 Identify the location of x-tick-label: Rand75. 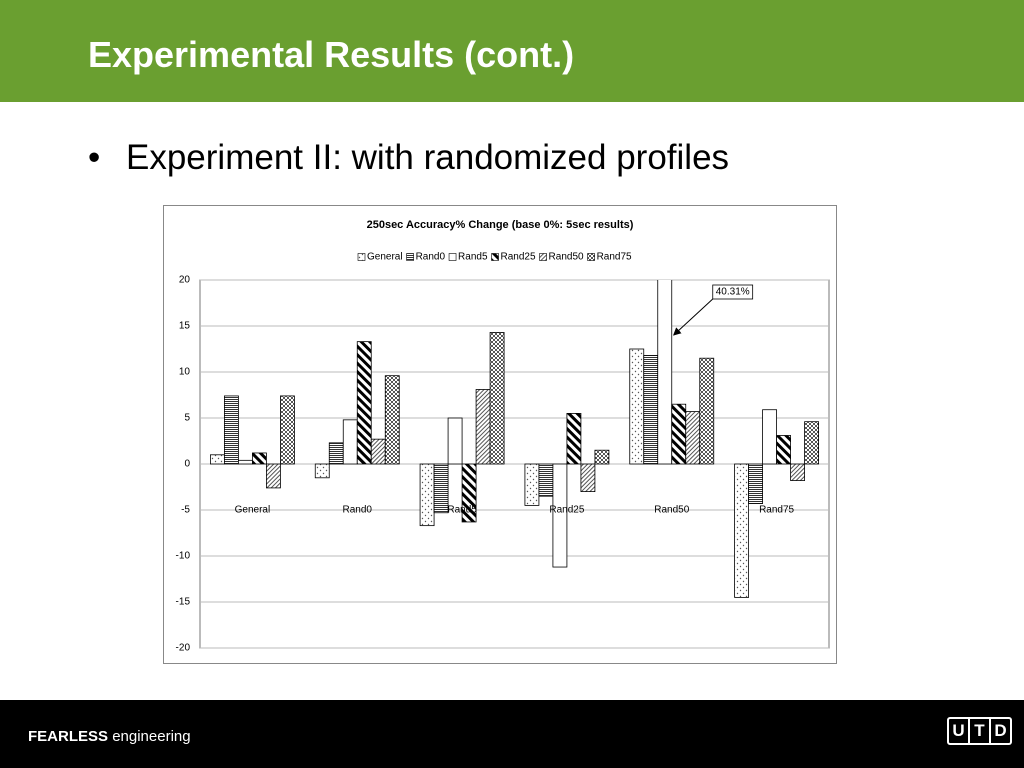
(776, 510).